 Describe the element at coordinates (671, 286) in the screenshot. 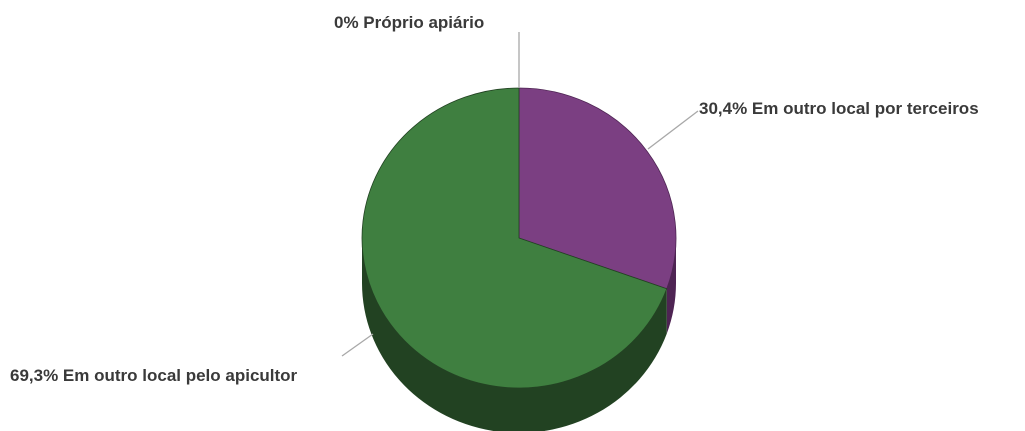

I see `pie-side-em-outro-local-por-terceiros` at that location.